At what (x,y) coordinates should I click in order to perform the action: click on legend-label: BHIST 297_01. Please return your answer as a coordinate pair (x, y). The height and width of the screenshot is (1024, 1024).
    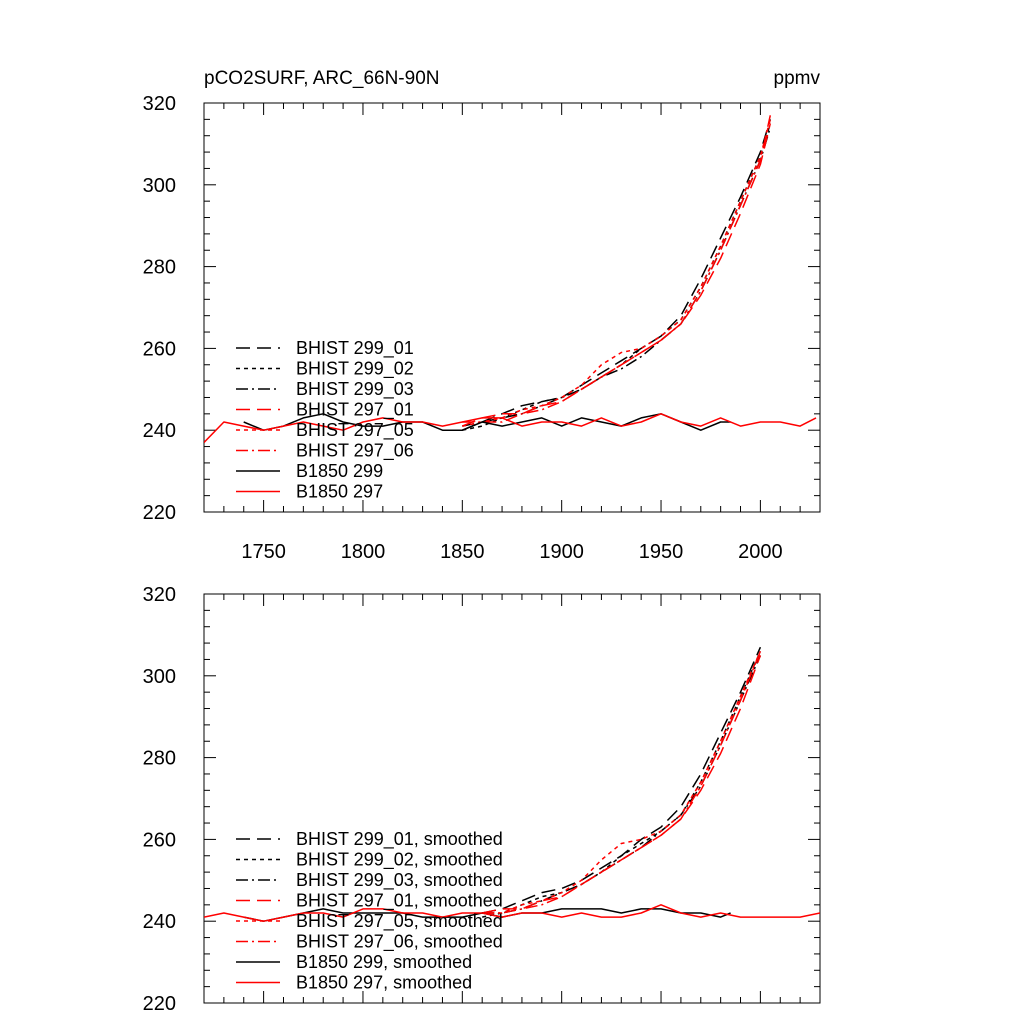
    Looking at the image, I should click on (355, 410).